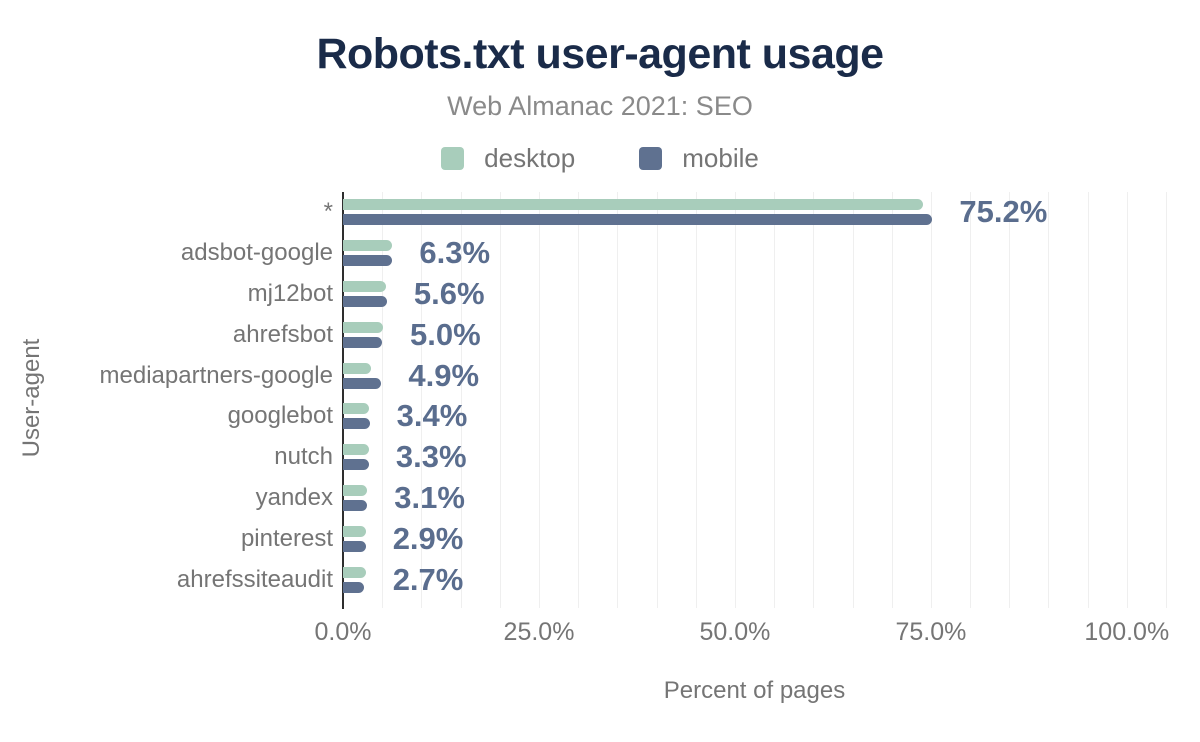  I want to click on mobile-swatch-icon, so click(651, 158).